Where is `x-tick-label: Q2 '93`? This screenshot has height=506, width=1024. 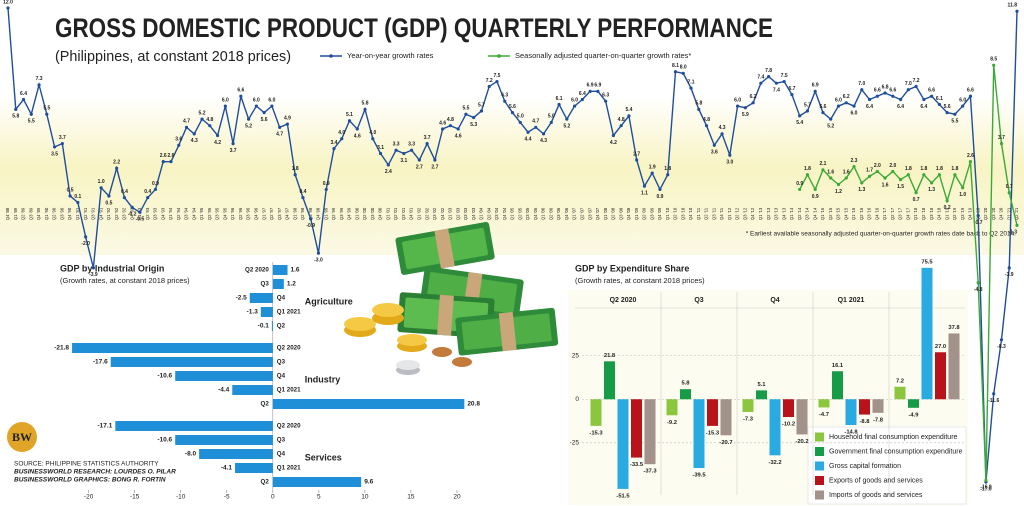 x-tick-label: Q2 '93 is located at coordinates (147, 213).